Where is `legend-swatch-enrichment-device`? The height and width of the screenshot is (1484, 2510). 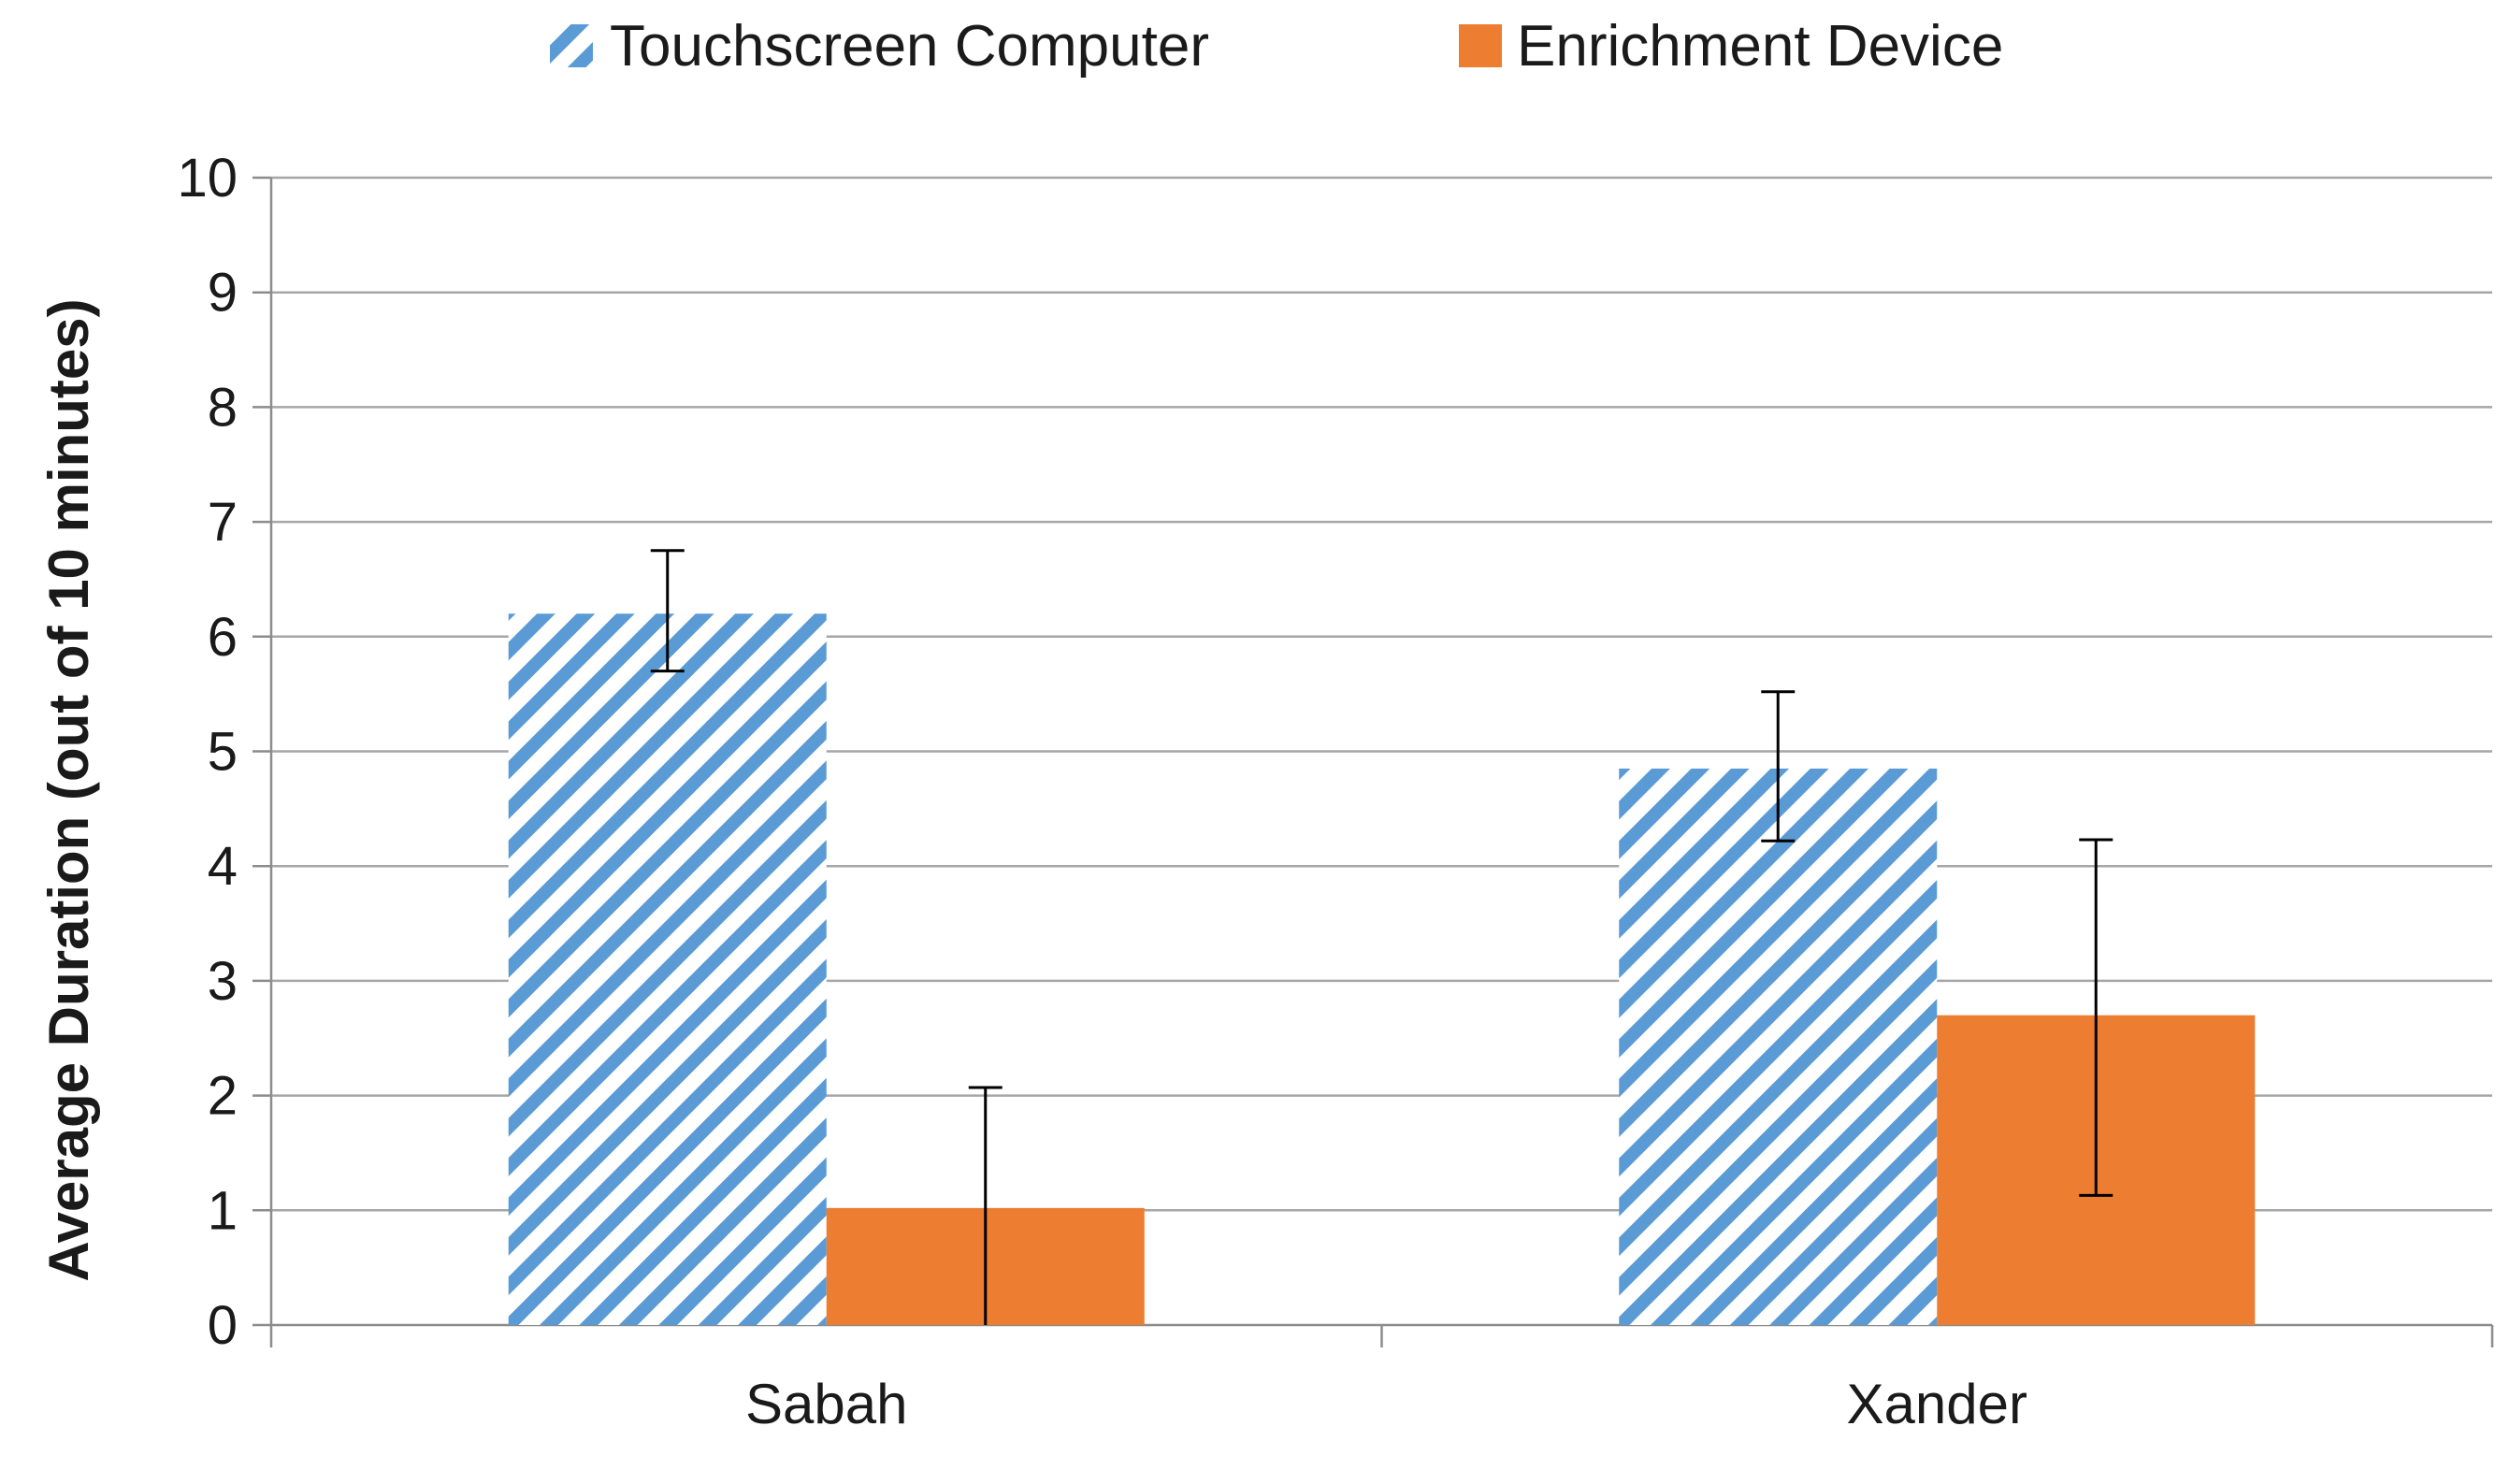 legend-swatch-enrichment-device is located at coordinates (1480, 45).